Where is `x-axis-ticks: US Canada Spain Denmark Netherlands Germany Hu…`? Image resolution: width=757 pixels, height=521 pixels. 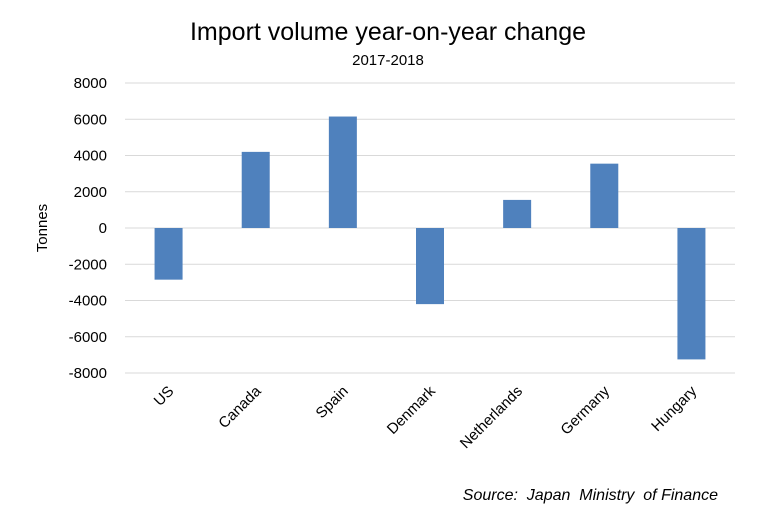 x-axis-ticks: US Canada Spain Denmark Netherlands Germany Hu… is located at coordinates (426, 417).